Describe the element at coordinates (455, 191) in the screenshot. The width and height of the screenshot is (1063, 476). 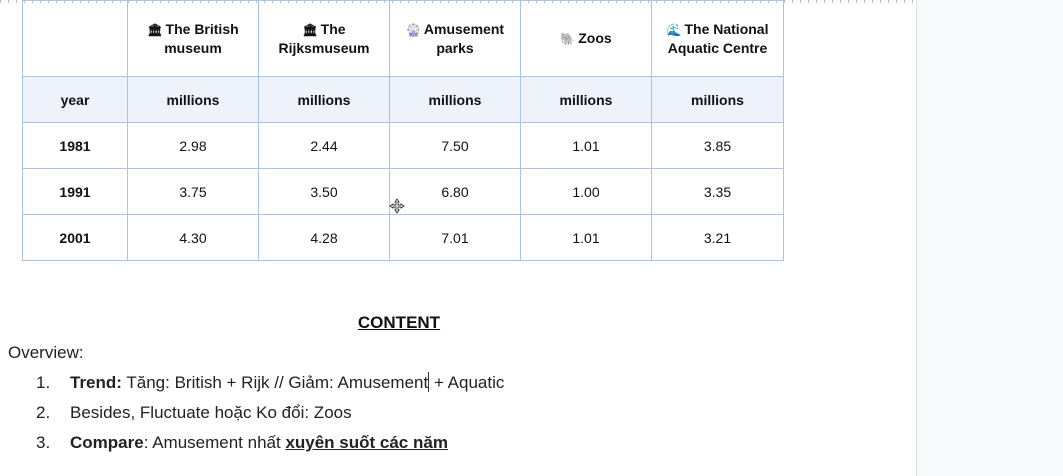
I see `value-cell: 6.80` at that location.